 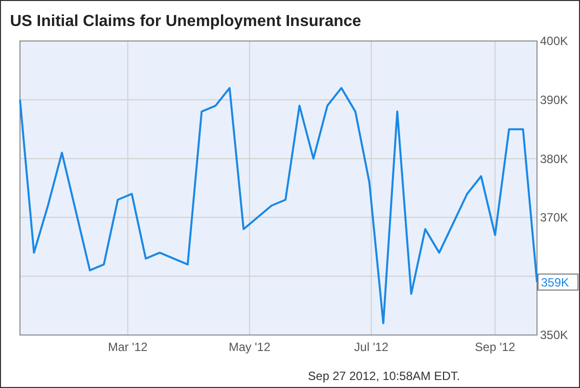 I want to click on x-tick-label: Jul '12, so click(x=371, y=347).